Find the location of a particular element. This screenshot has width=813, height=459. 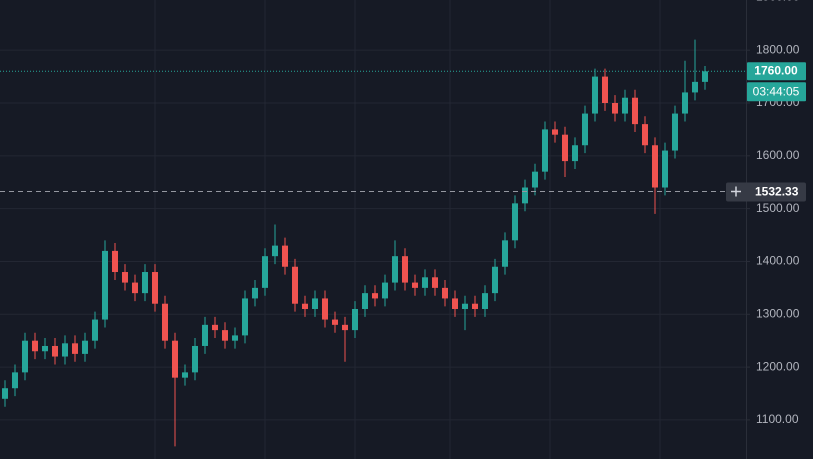

countdown-box is located at coordinates (776, 92).